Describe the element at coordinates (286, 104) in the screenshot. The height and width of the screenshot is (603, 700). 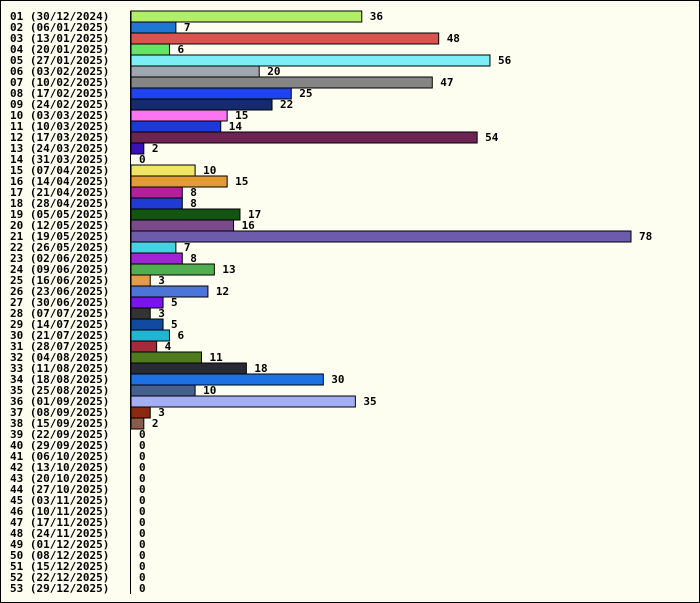
I see `value-label: 22` at that location.